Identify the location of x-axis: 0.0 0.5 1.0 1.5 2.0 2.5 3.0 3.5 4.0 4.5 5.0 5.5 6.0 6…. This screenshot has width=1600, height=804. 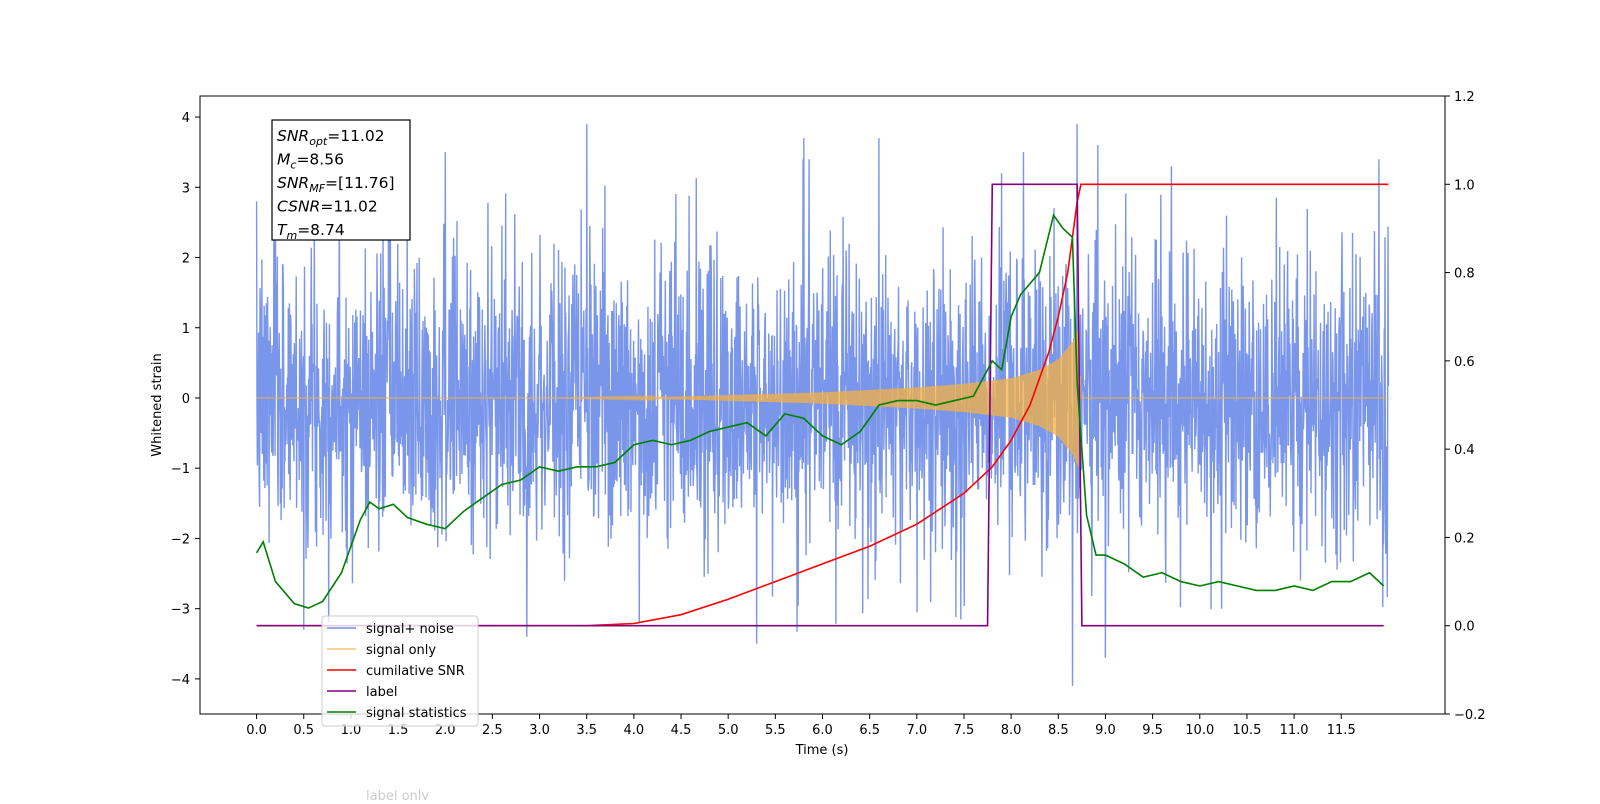
(801, 726).